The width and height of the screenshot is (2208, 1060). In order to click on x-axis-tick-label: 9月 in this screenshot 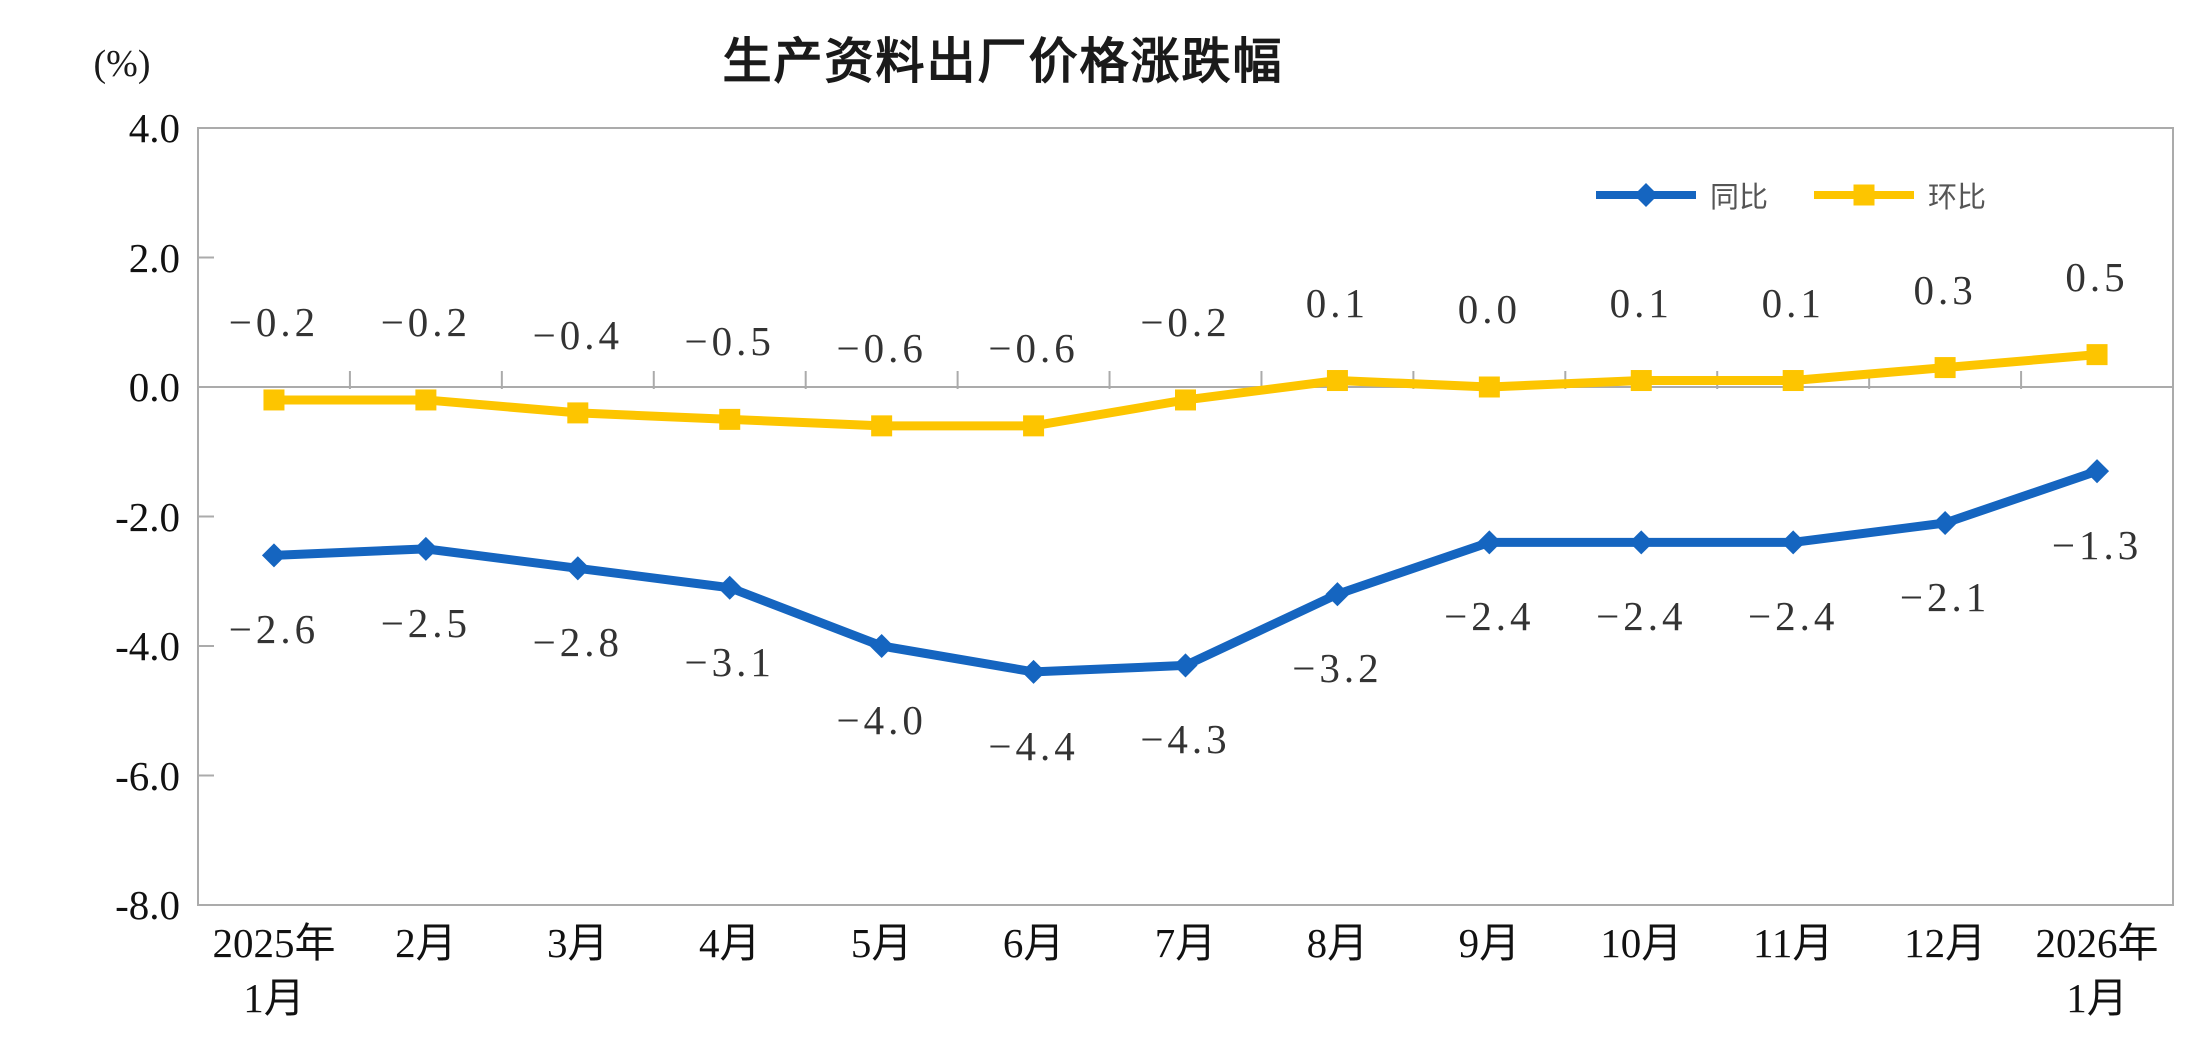, I will do `click(1489, 943)`.